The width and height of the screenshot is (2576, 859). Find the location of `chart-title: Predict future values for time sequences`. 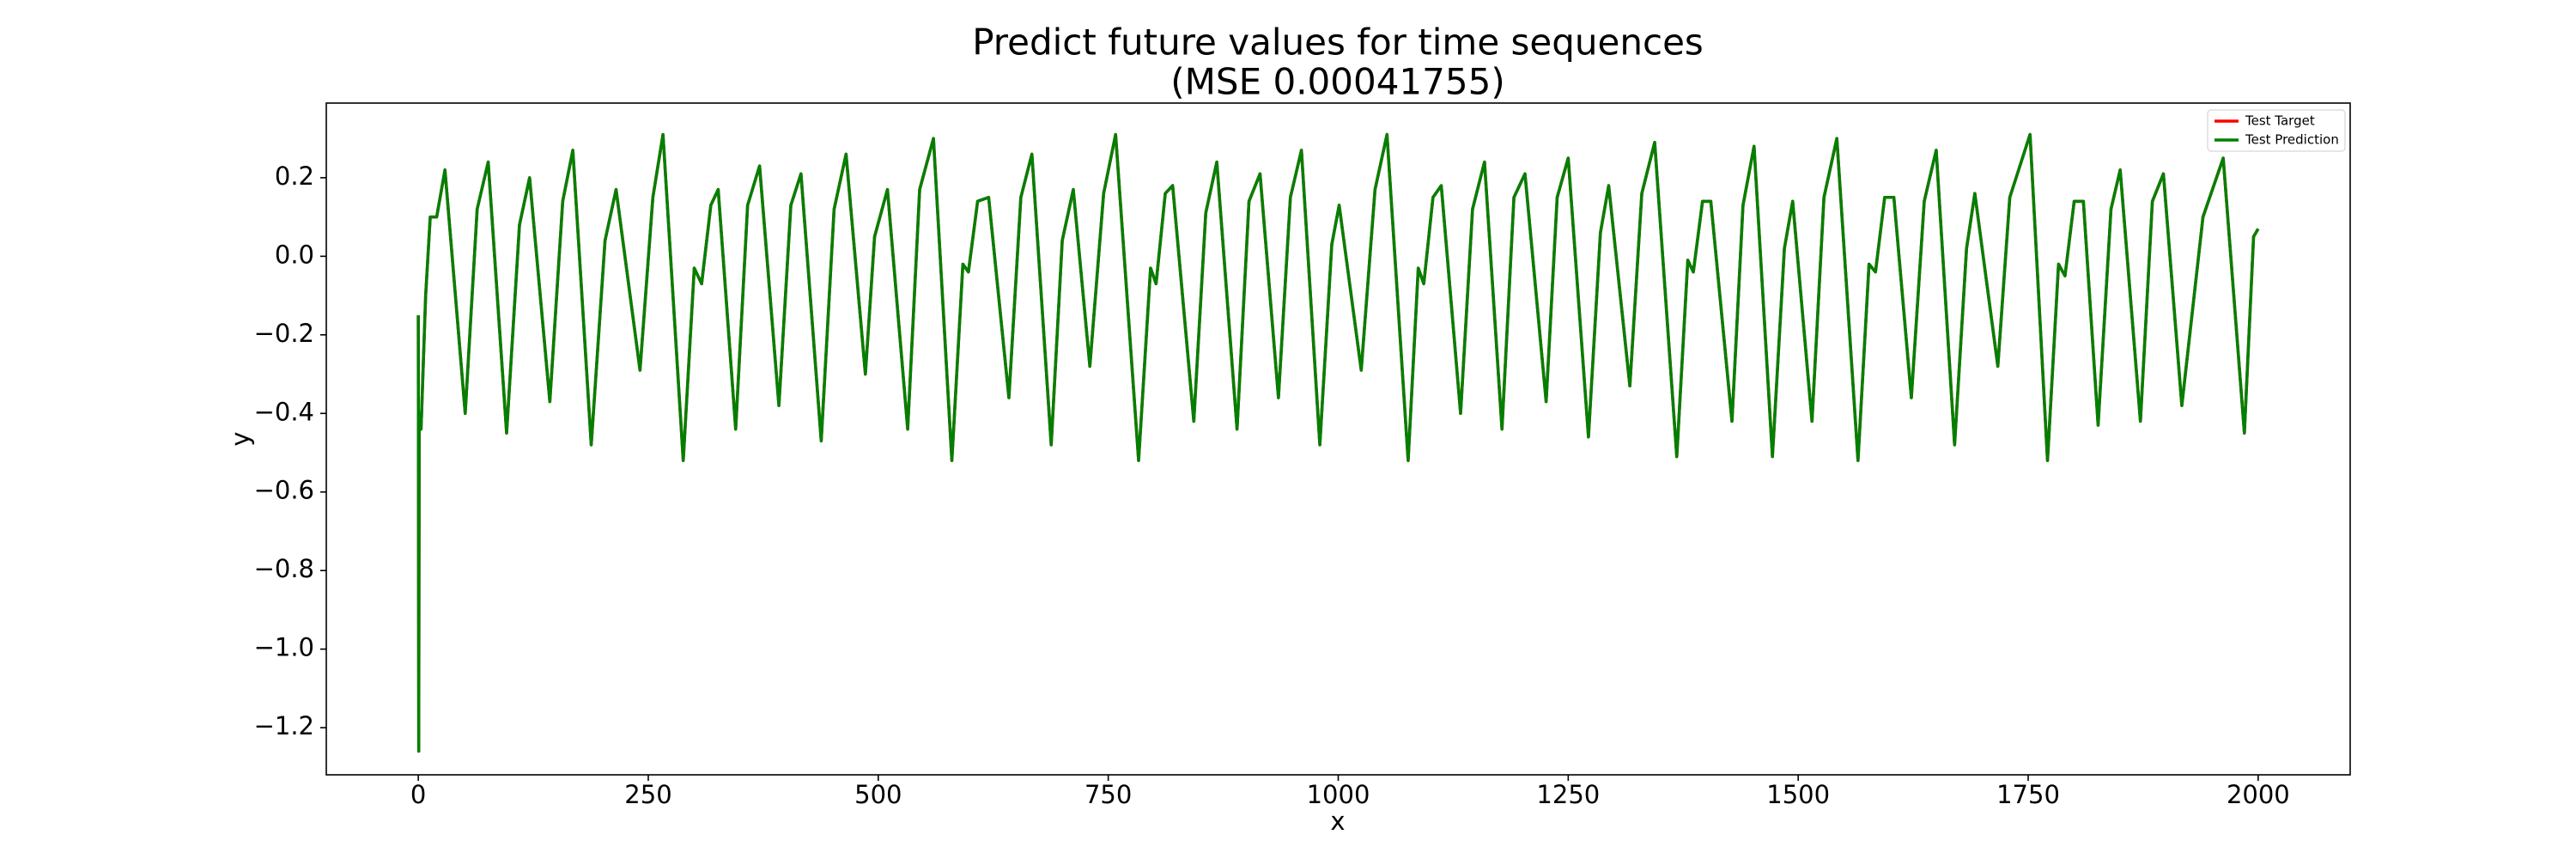

chart-title: Predict future values for time sequences is located at coordinates (1338, 42).